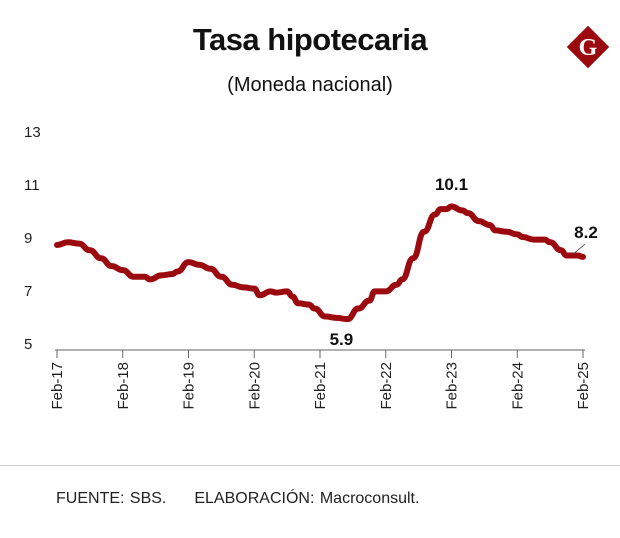 Image resolution: width=620 pixels, height=538 pixels. What do you see at coordinates (307, 498) in the screenshot?
I see `elaboration-text: ELABORACIÓN: Macroconsult.` at bounding box center [307, 498].